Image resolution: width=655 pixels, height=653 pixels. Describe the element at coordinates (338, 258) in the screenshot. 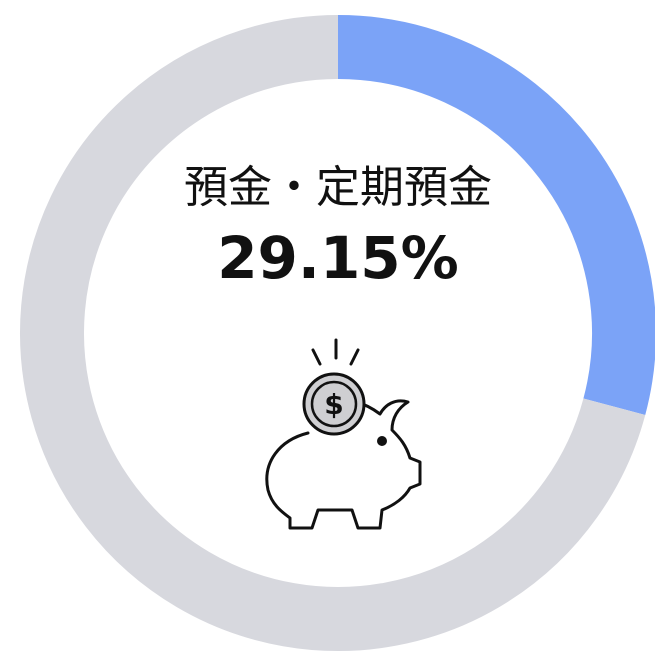

I see `value-label: 29.15%` at that location.